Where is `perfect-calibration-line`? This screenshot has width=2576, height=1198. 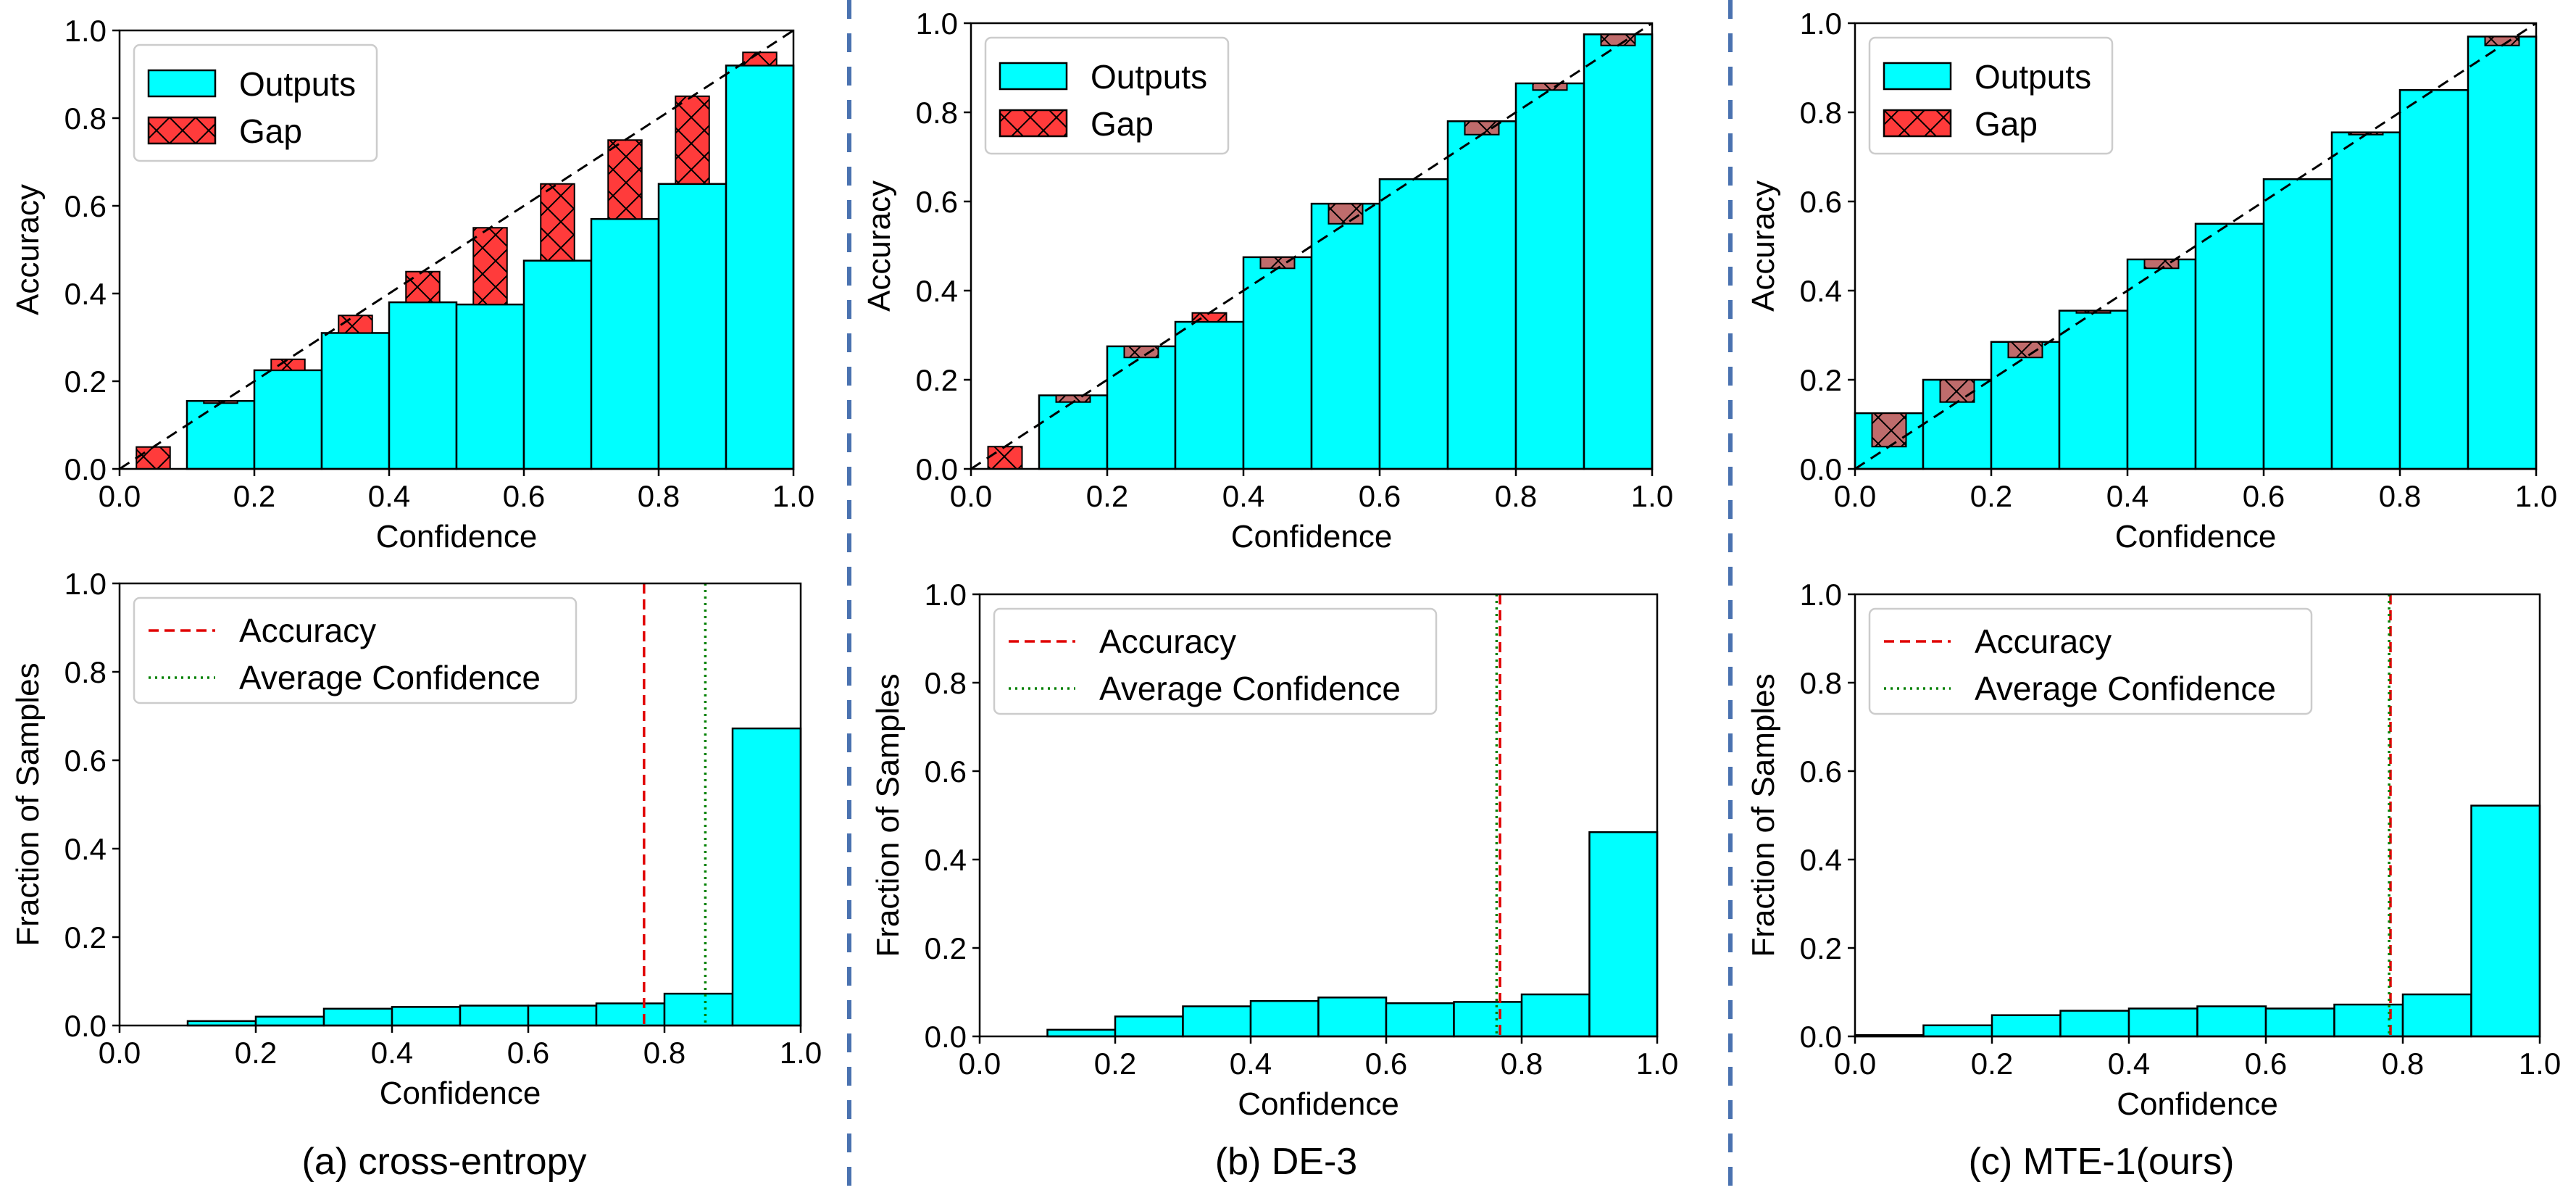
perfect-calibration-line is located at coordinates (2195, 246).